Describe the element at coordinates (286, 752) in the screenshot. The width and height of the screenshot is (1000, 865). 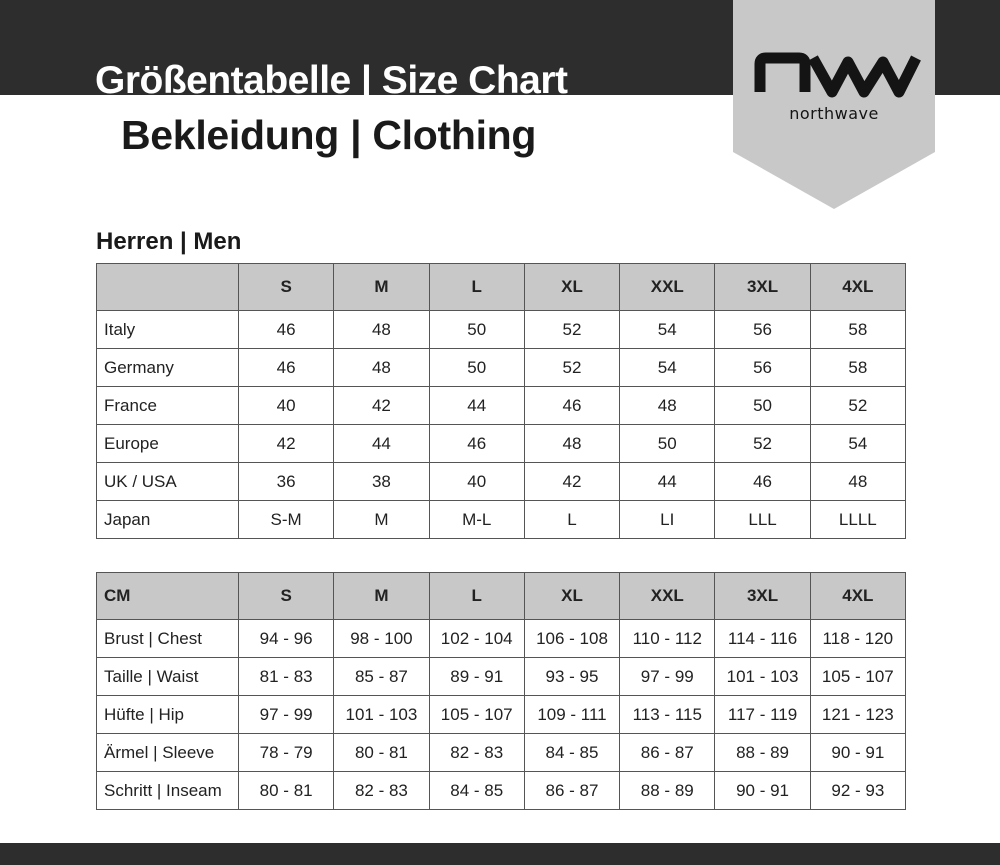
I see `table-cell: 78 - 79` at that location.